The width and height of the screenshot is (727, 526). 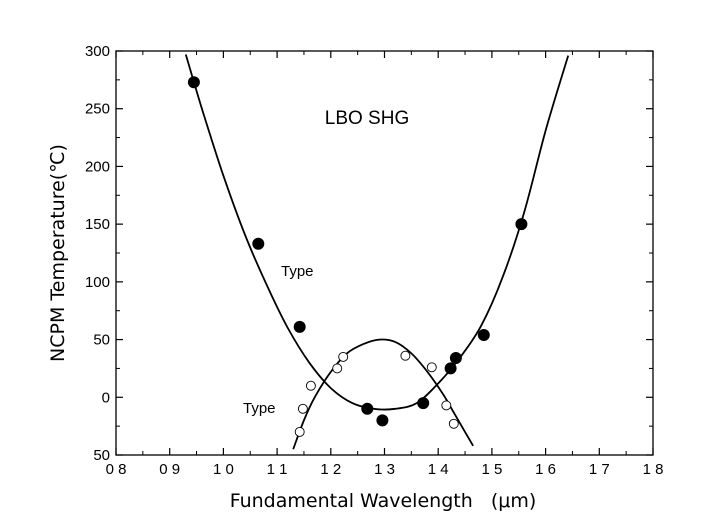 I want to click on x-tick-label: 1 4, so click(x=438, y=469).